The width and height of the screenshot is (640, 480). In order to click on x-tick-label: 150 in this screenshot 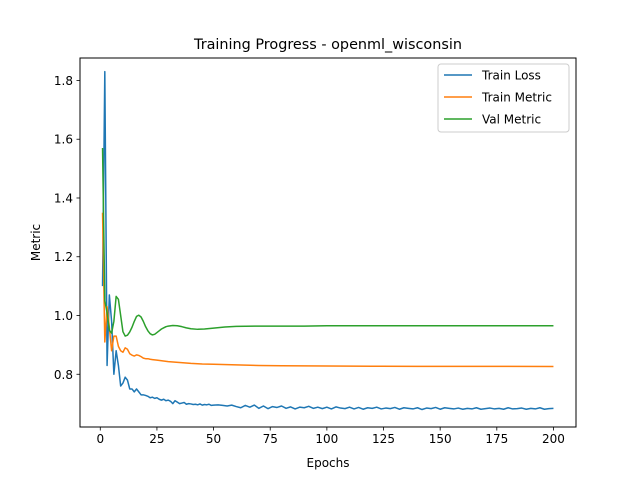, I will do `click(440, 439)`.